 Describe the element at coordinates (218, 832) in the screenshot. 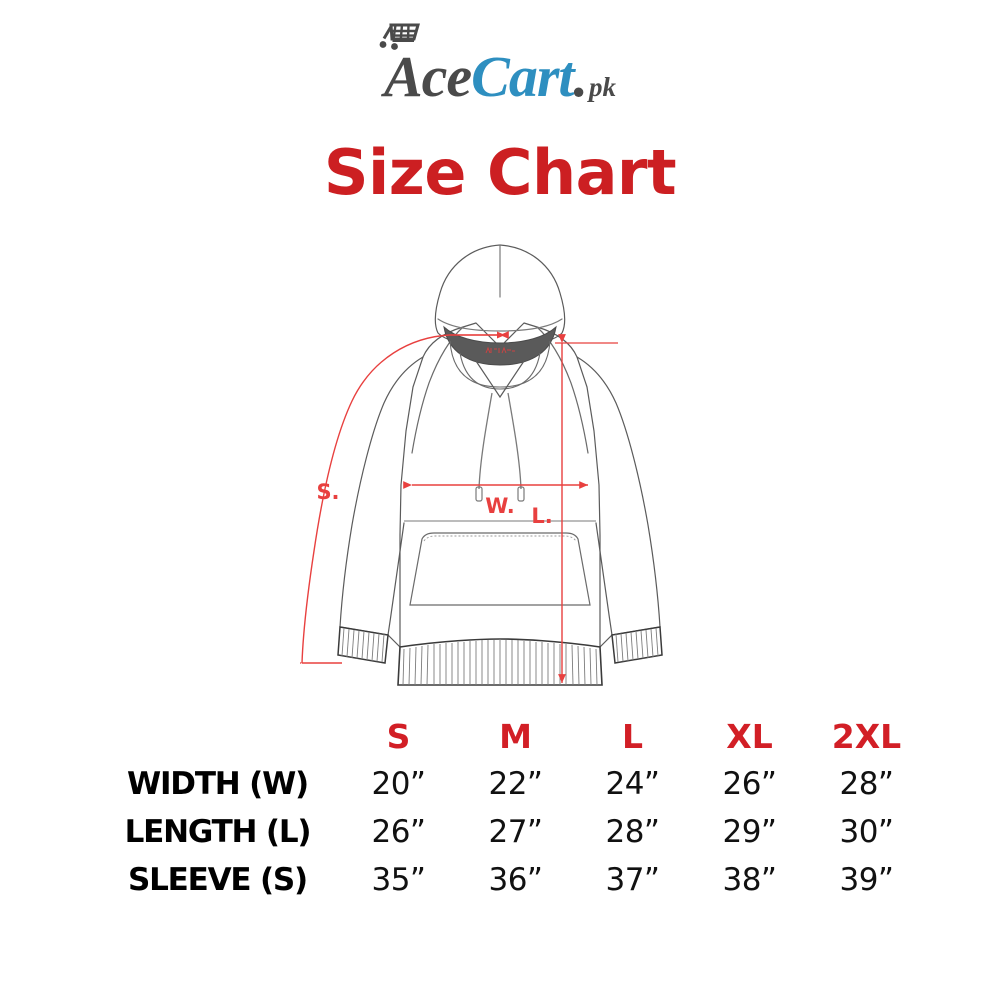

I see `row-label-length: LENGTH (L)` at that location.